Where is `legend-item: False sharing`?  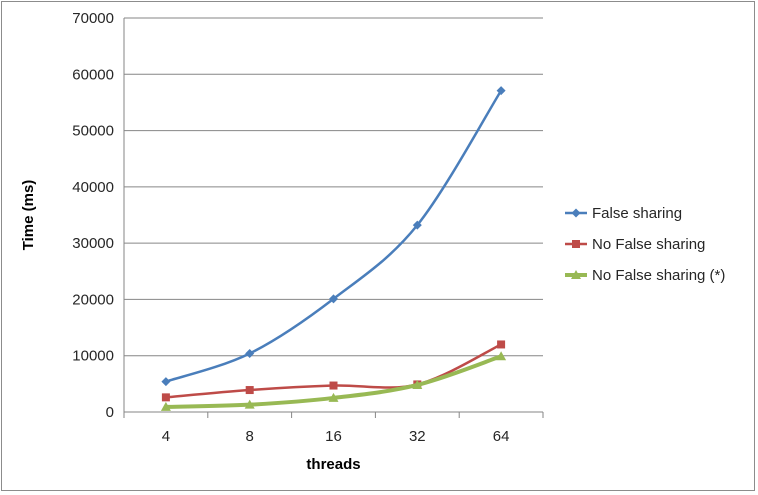 legend-item: False sharing is located at coordinates (623, 213).